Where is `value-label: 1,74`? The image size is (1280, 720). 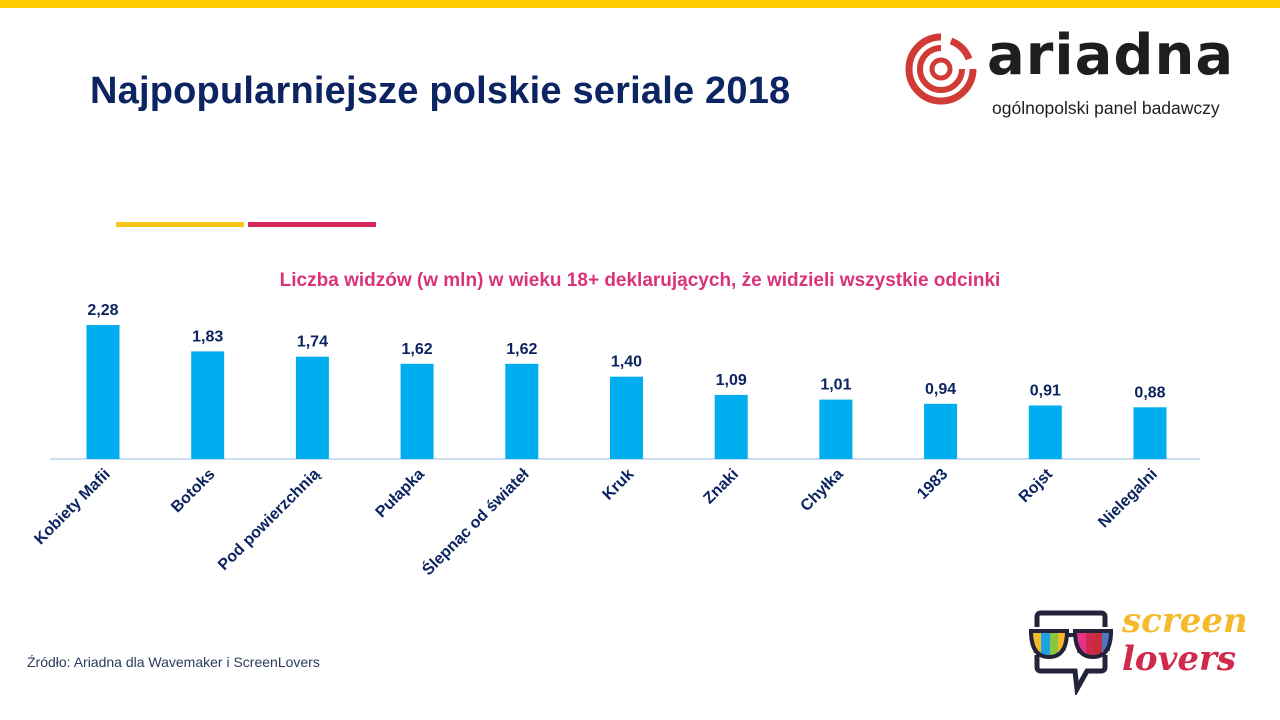
value-label: 1,74 is located at coordinates (312, 342).